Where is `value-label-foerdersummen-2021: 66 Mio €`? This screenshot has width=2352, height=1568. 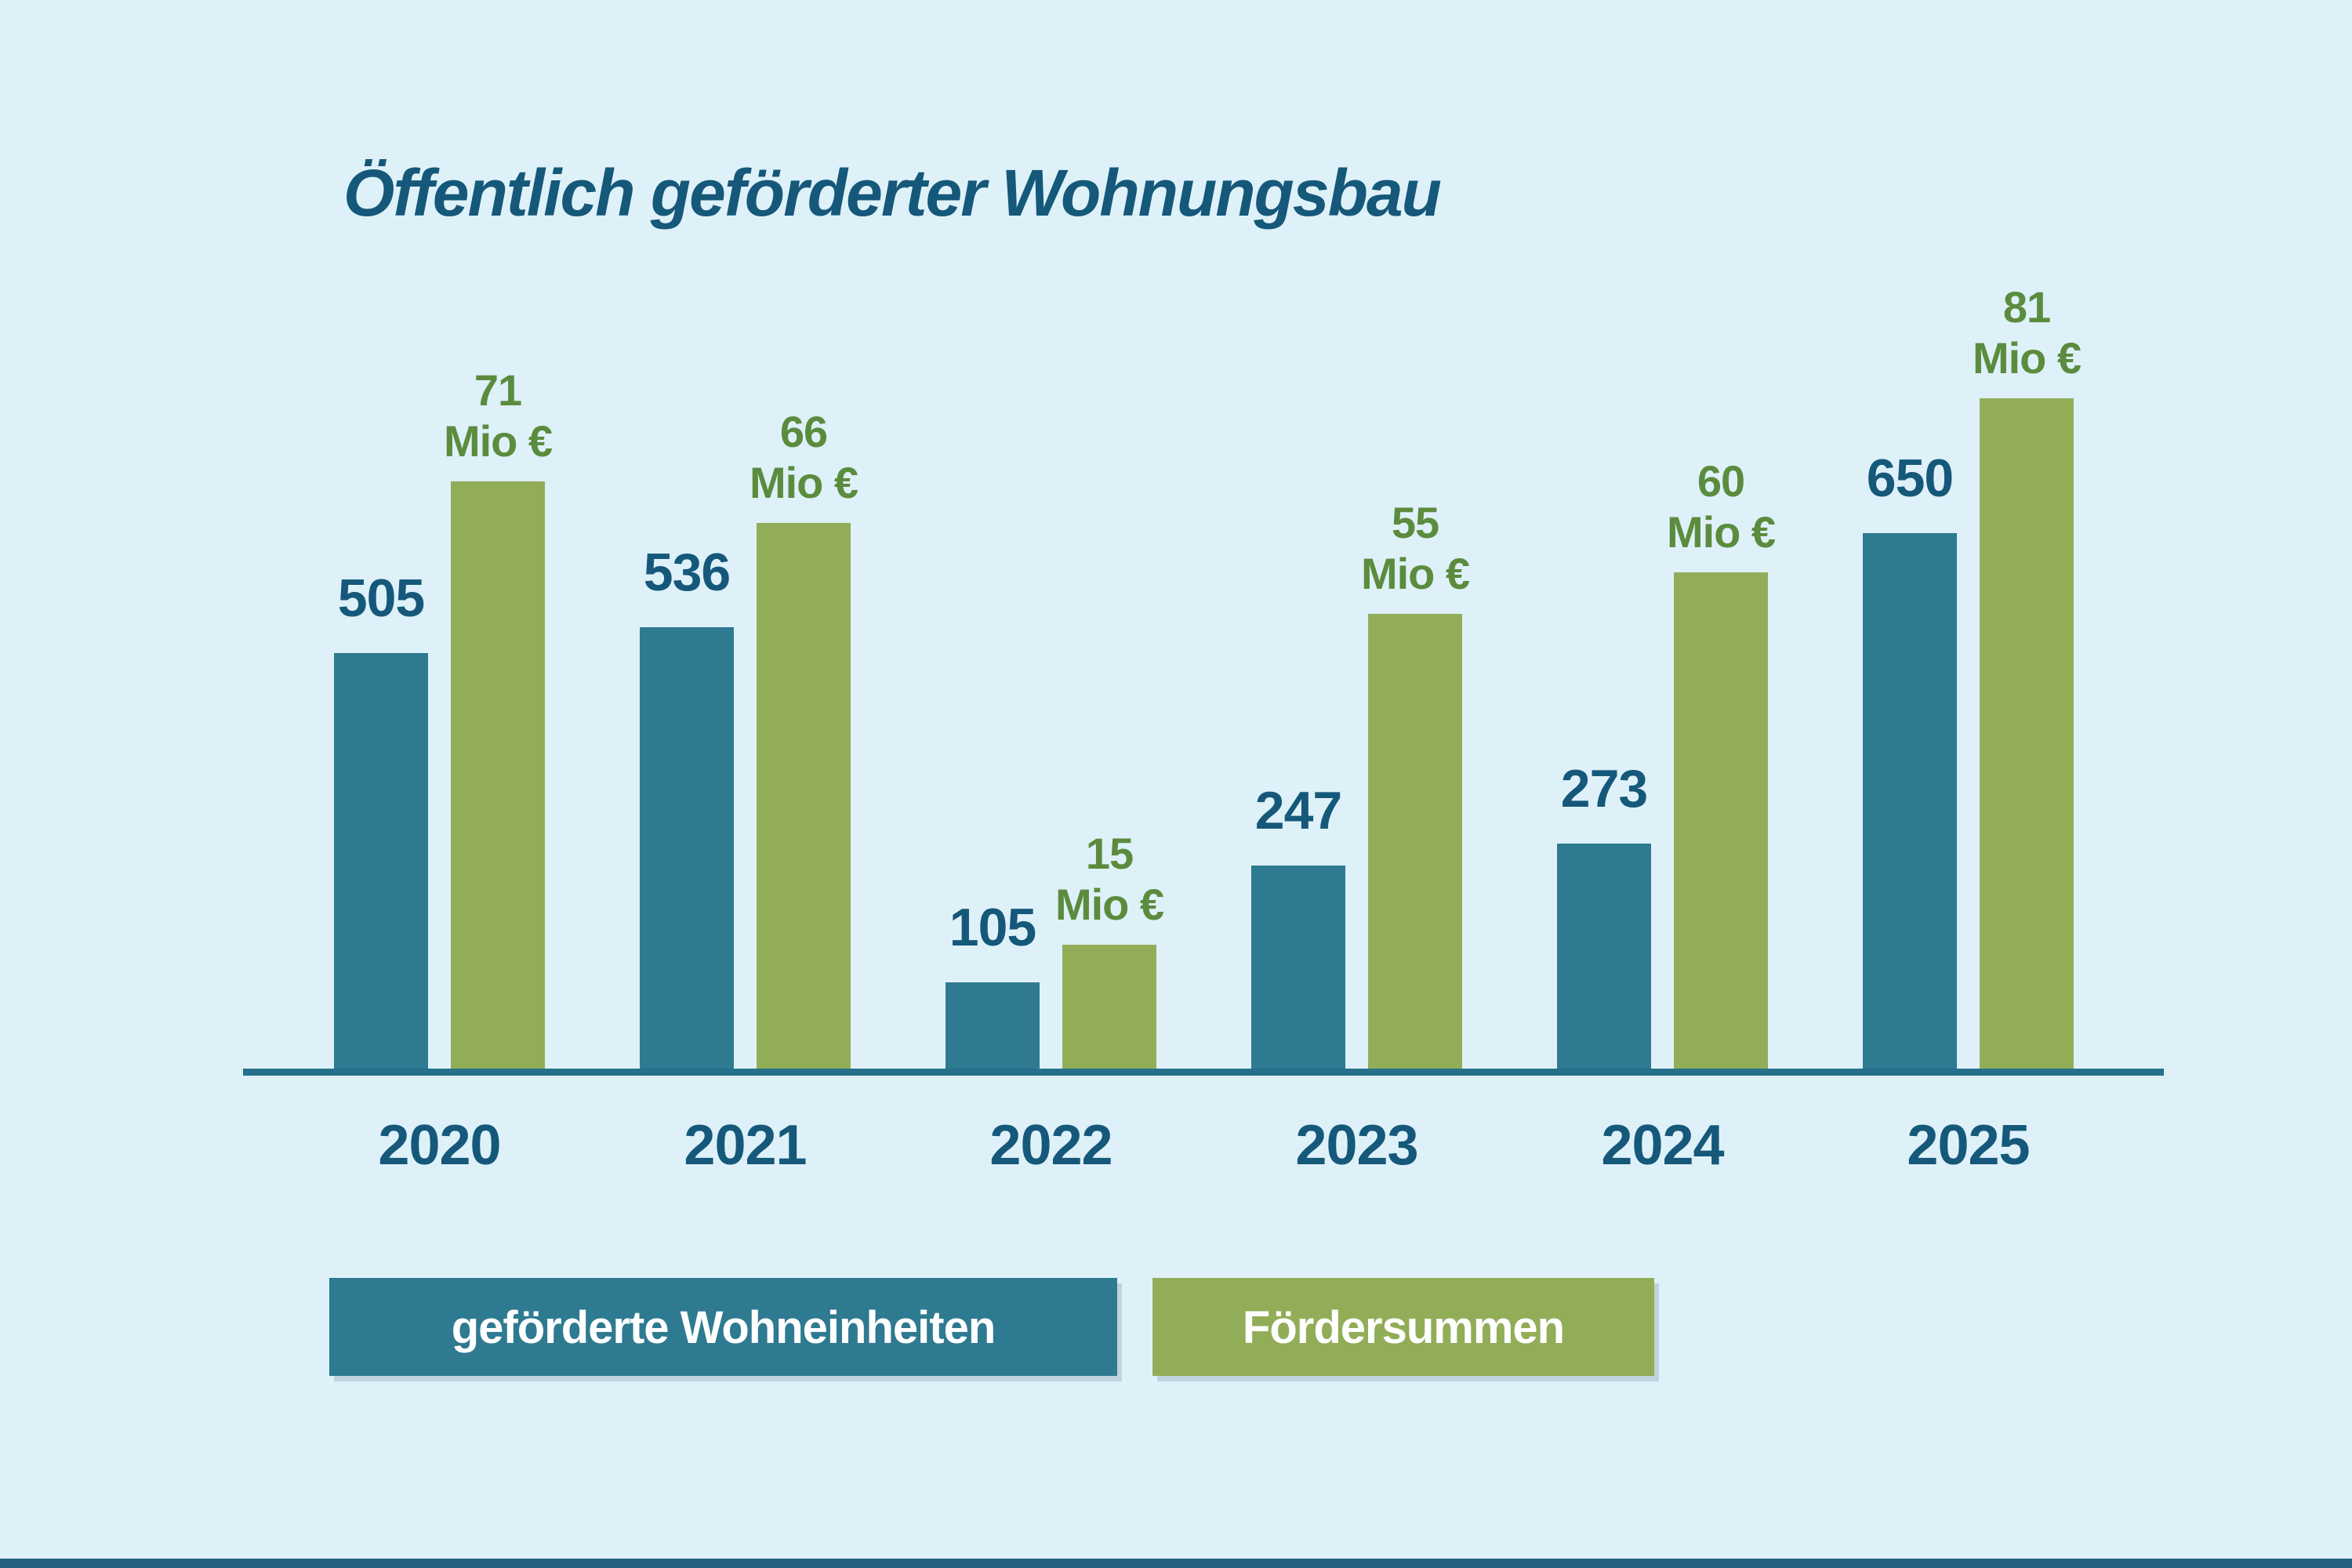 value-label-foerdersummen-2021: 66 Mio € is located at coordinates (803, 458).